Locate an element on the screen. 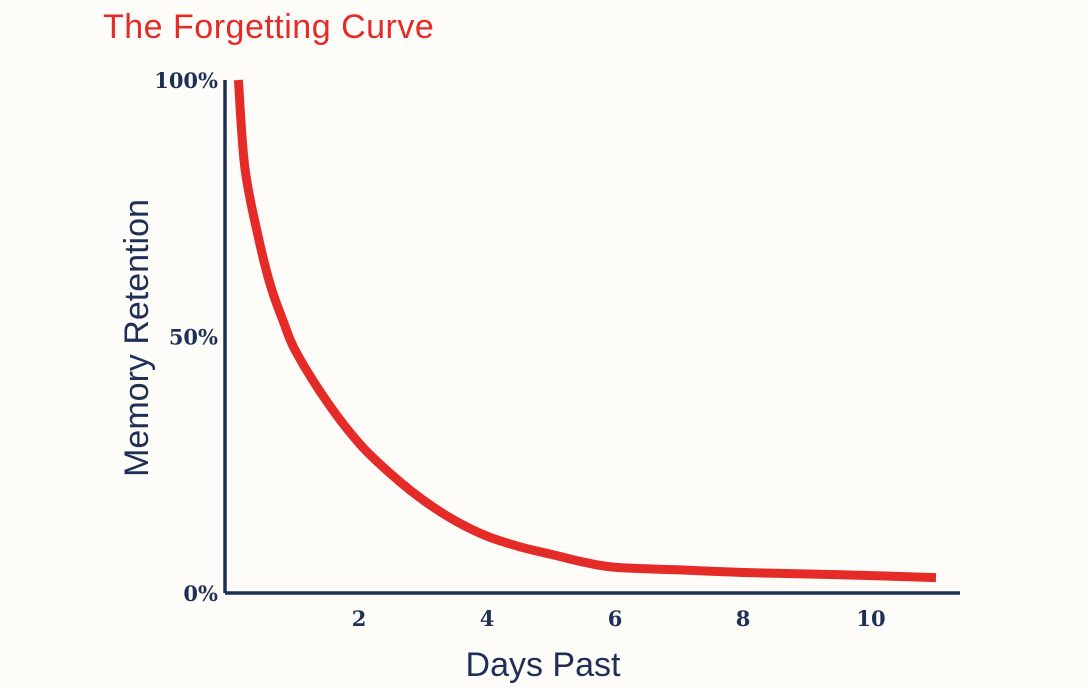 The width and height of the screenshot is (1088, 688). y-tick-label: 100% is located at coordinates (186, 80).